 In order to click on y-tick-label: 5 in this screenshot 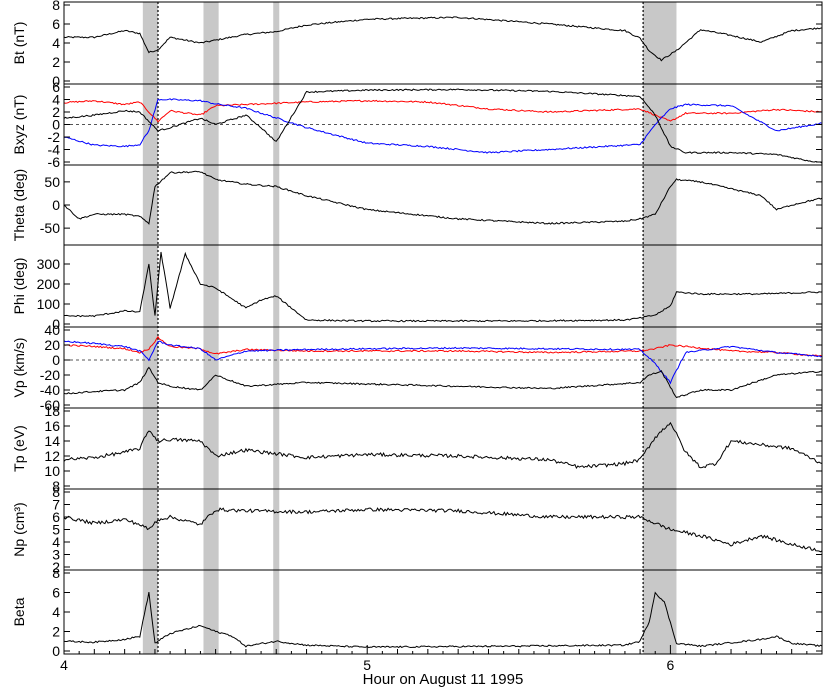, I will do `click(56, 530)`.